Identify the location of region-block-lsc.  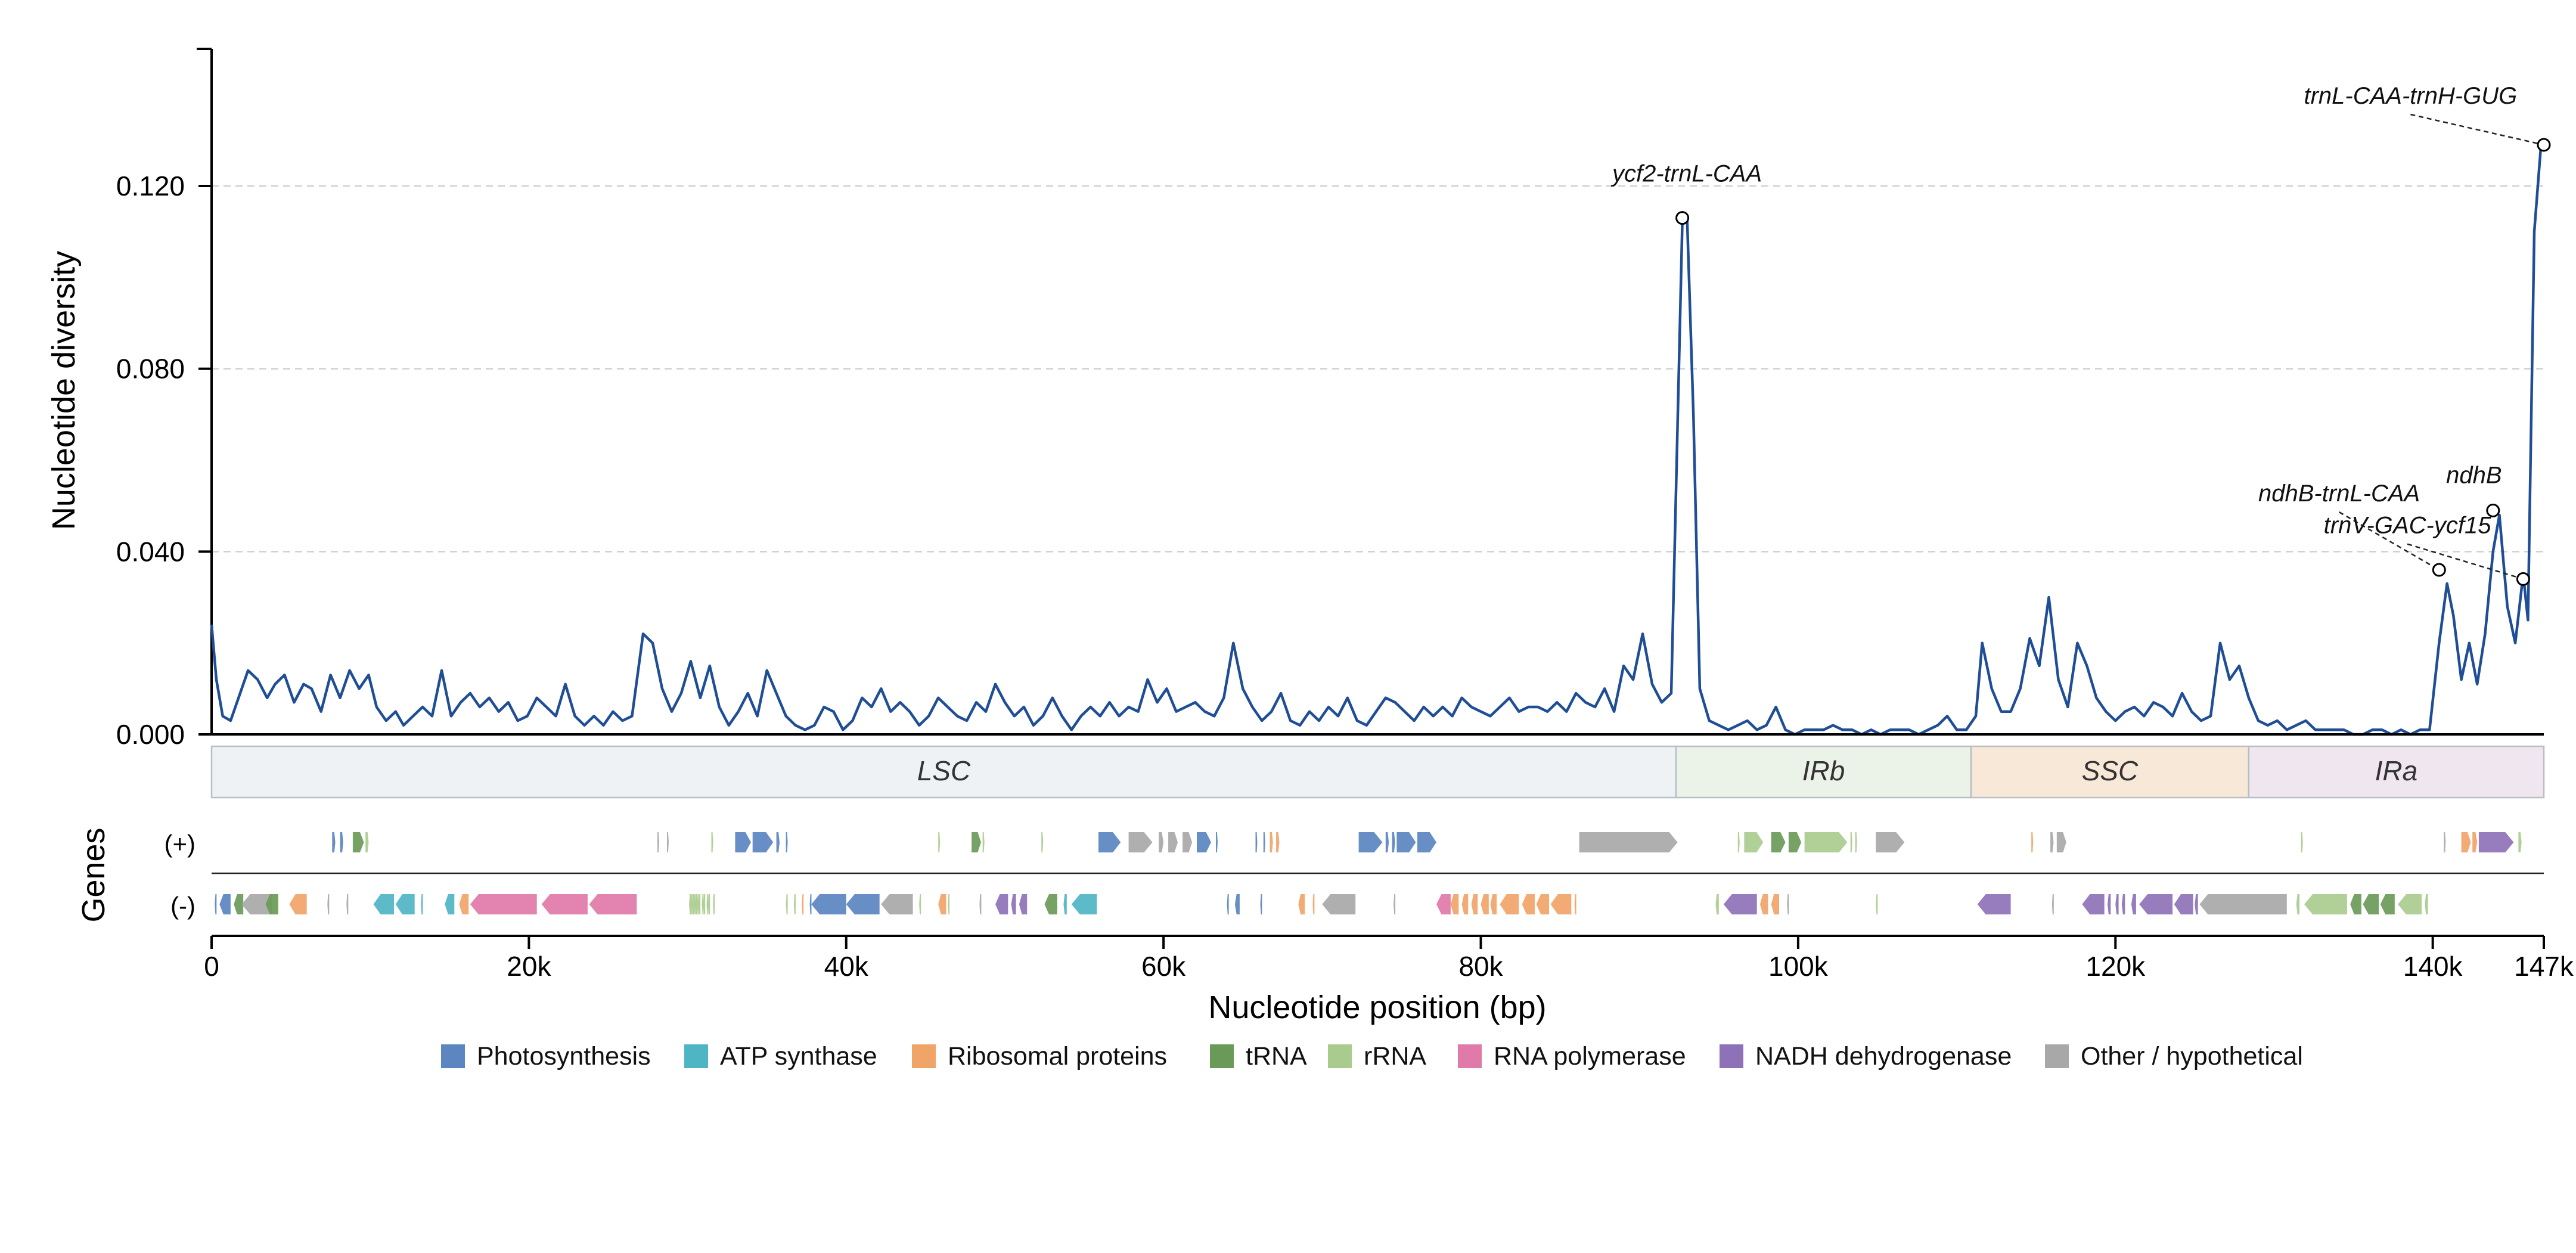
(944, 772).